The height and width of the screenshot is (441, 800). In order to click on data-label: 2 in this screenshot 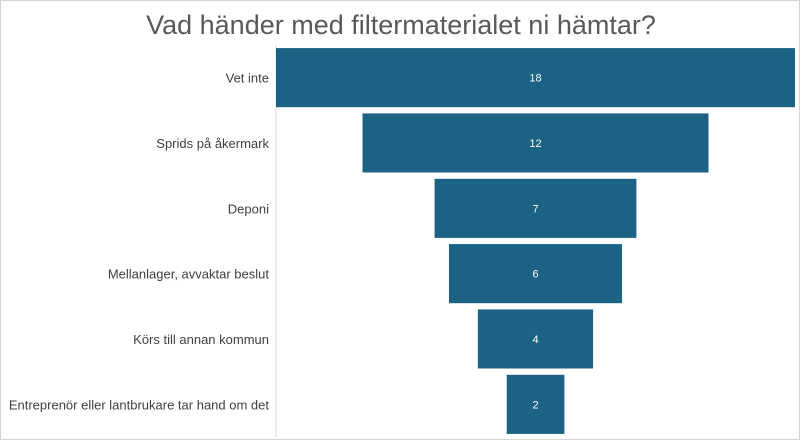, I will do `click(535, 405)`.